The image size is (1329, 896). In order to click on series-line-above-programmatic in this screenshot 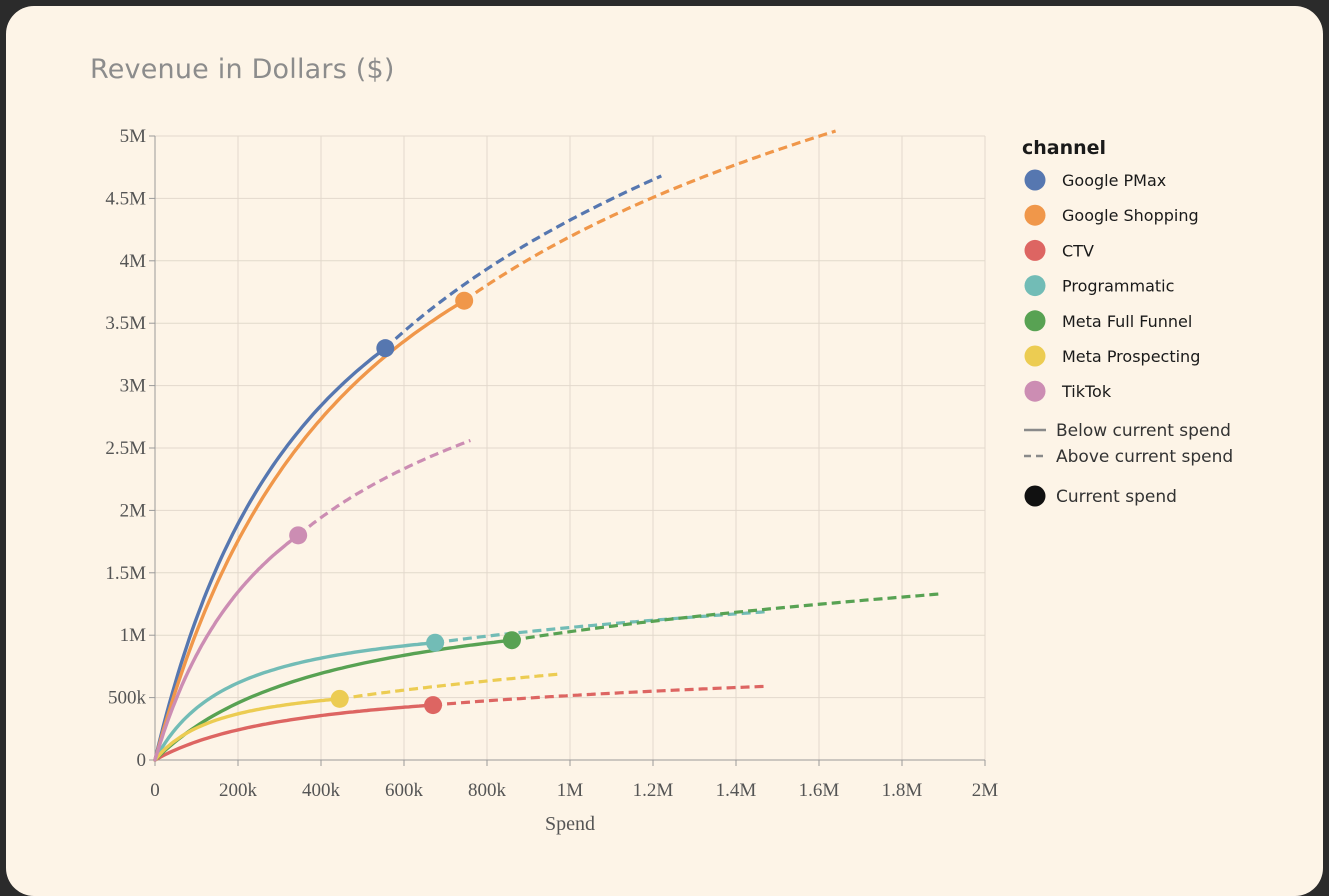, I will do `click(602, 627)`.